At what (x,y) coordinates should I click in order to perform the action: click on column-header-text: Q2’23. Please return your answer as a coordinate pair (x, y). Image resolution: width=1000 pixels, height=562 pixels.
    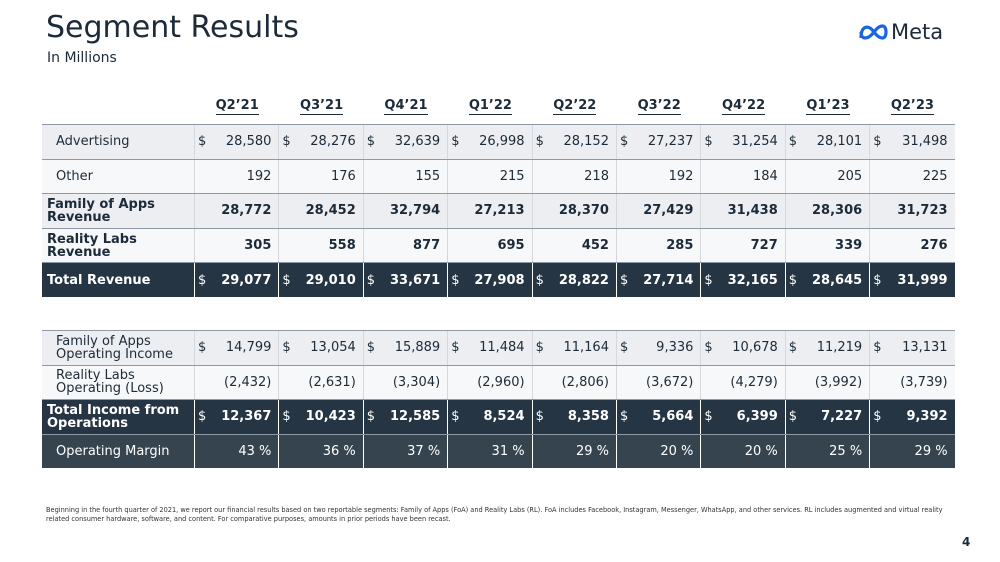
    Looking at the image, I should click on (912, 106).